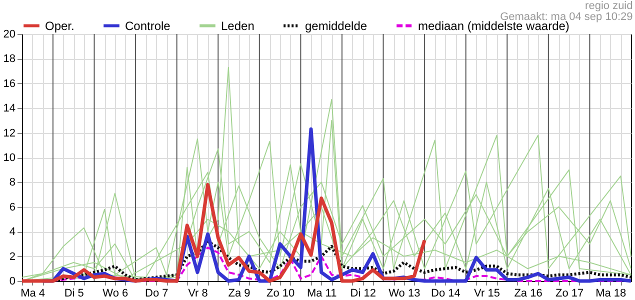  Describe the element at coordinates (9, 59) in the screenshot. I see `y-tick-label: 18` at that location.